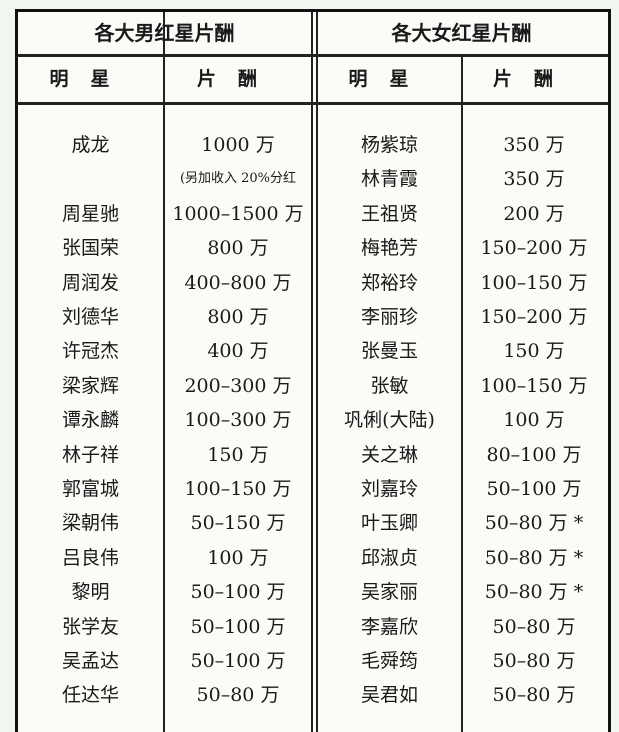  What do you see at coordinates (90, 557) in the screenshot?
I see `male-star-cell: 吕良伟` at bounding box center [90, 557].